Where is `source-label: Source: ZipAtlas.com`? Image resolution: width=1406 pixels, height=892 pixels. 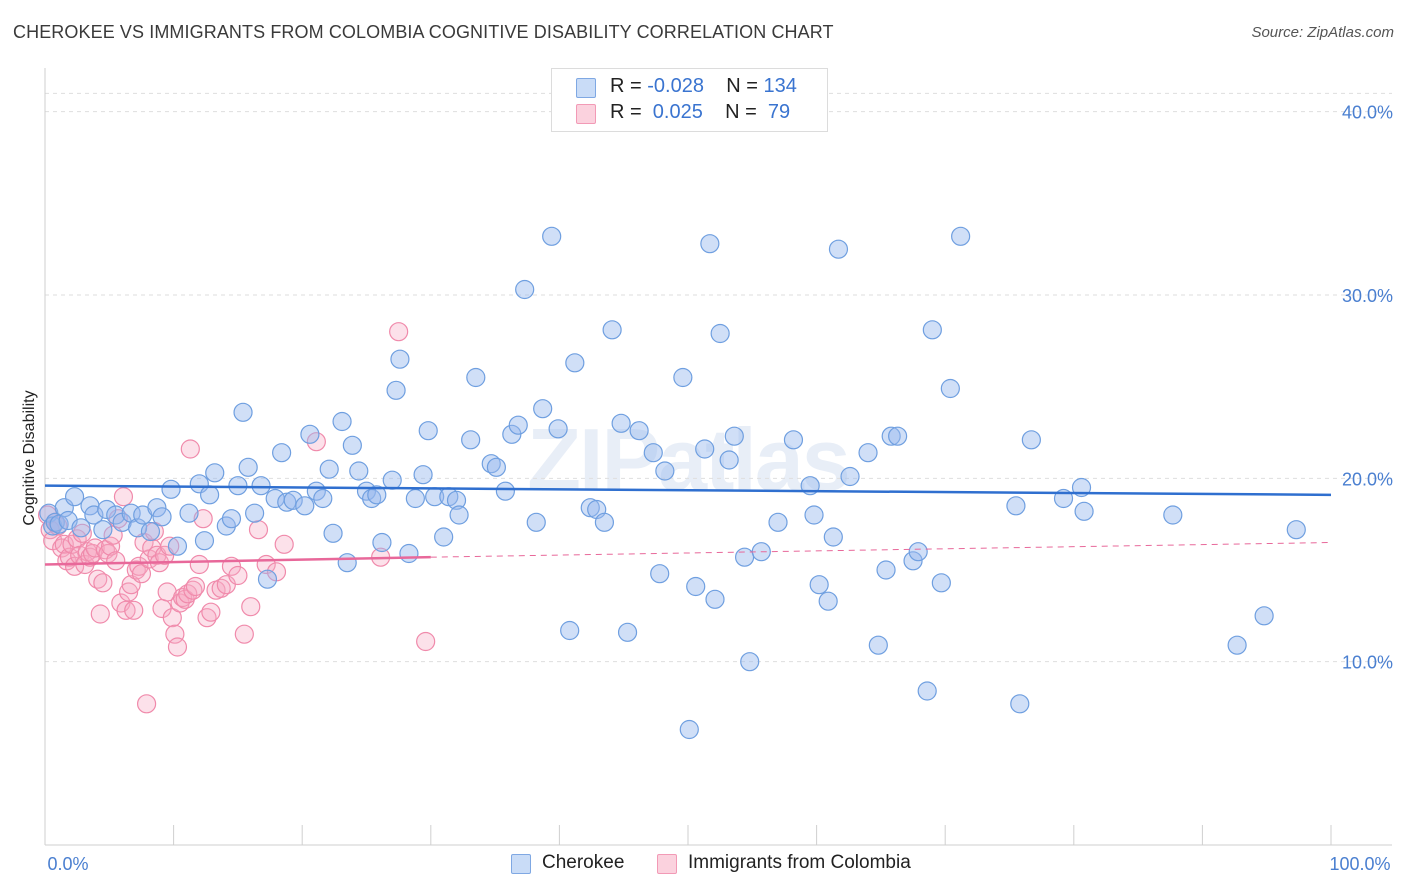
source-label: Source: ZipAtlas.com is located at coordinates (1322, 32).